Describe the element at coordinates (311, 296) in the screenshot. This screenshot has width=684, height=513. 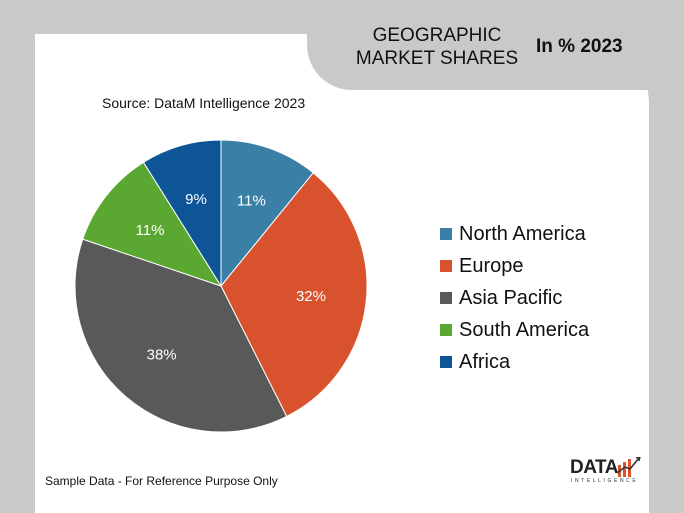
I see `pie-label-europe: 32%` at that location.